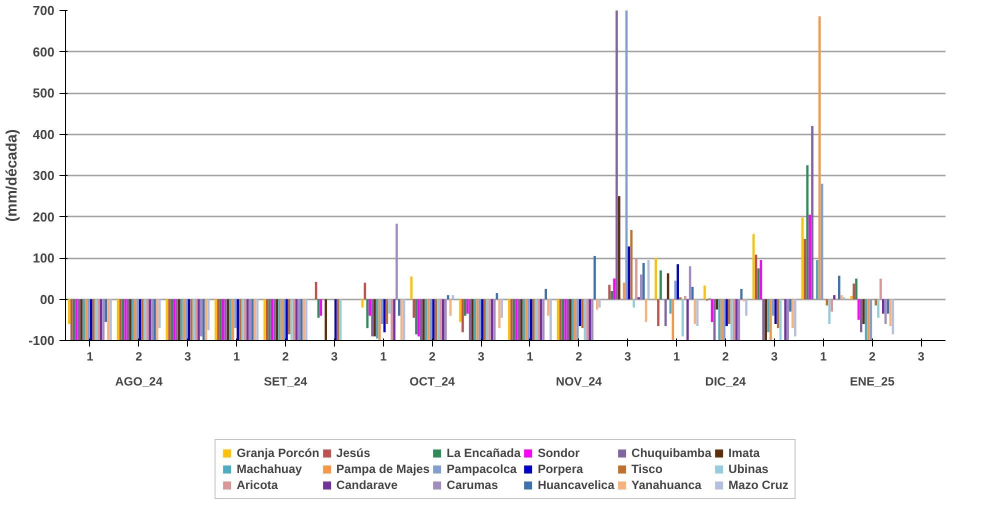  I want to click on legend-label: Jesús, so click(353, 453).